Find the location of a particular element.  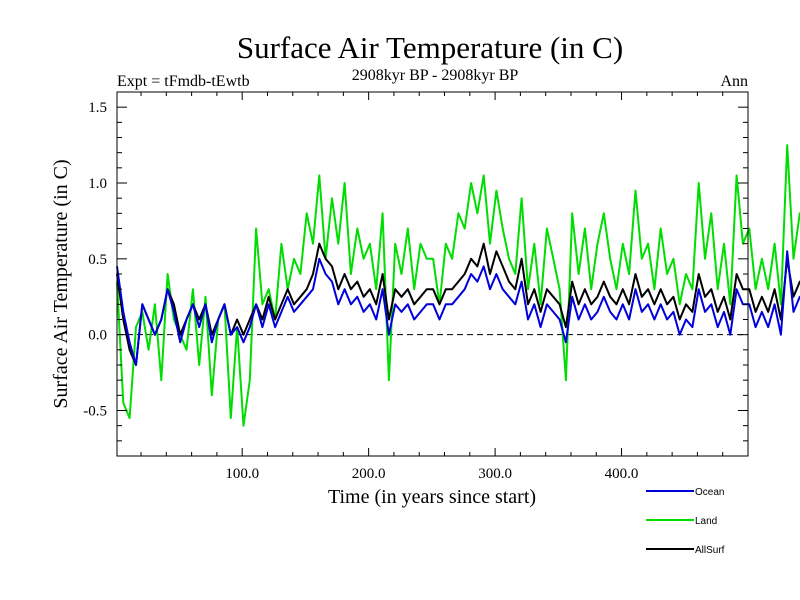

legend-label-allsurf: AllSurf is located at coordinates (710, 550).